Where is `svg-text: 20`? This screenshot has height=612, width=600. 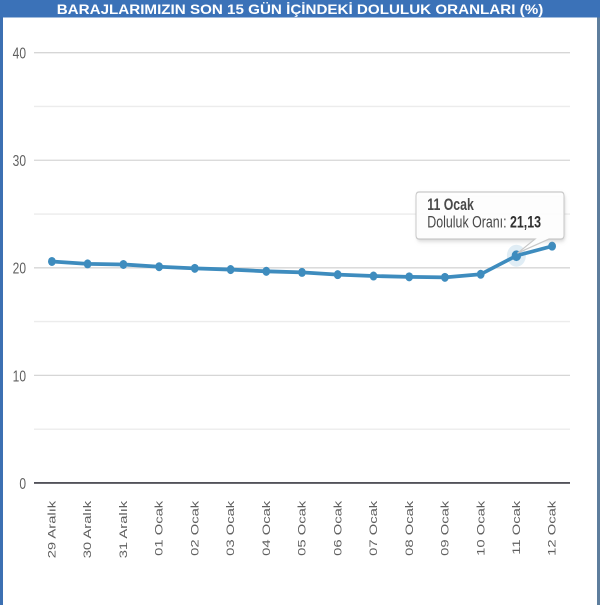 svg-text: 20 is located at coordinates (19, 269).